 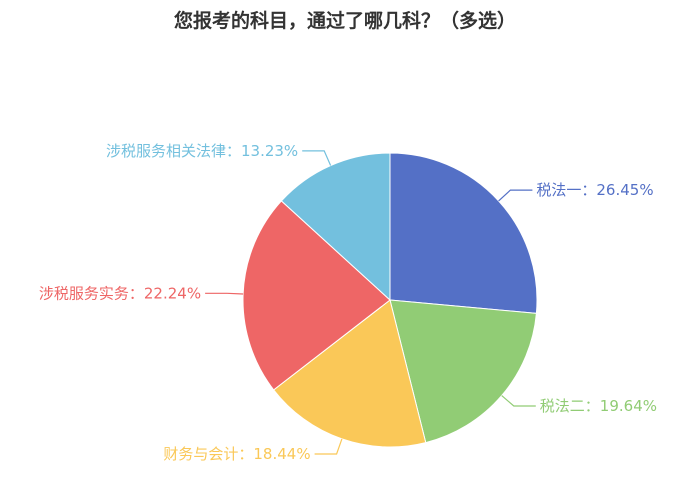 I want to click on slice-label-1: 税法一：26.45%, so click(x=594, y=190).